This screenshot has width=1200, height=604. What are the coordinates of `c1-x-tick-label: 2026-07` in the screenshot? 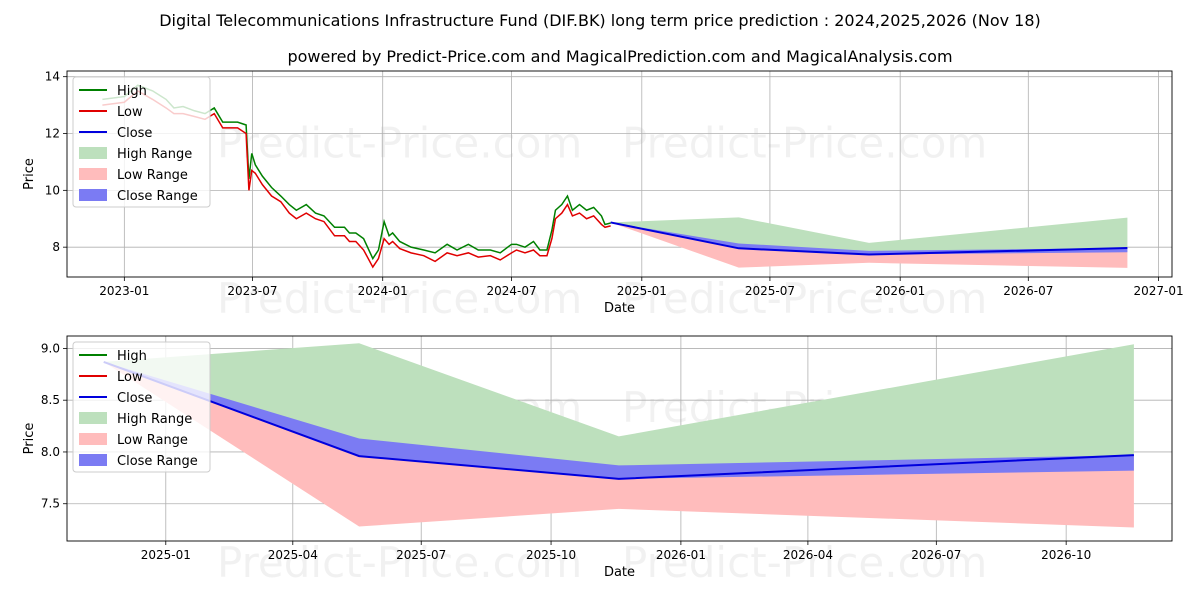 It's located at (1028, 291).